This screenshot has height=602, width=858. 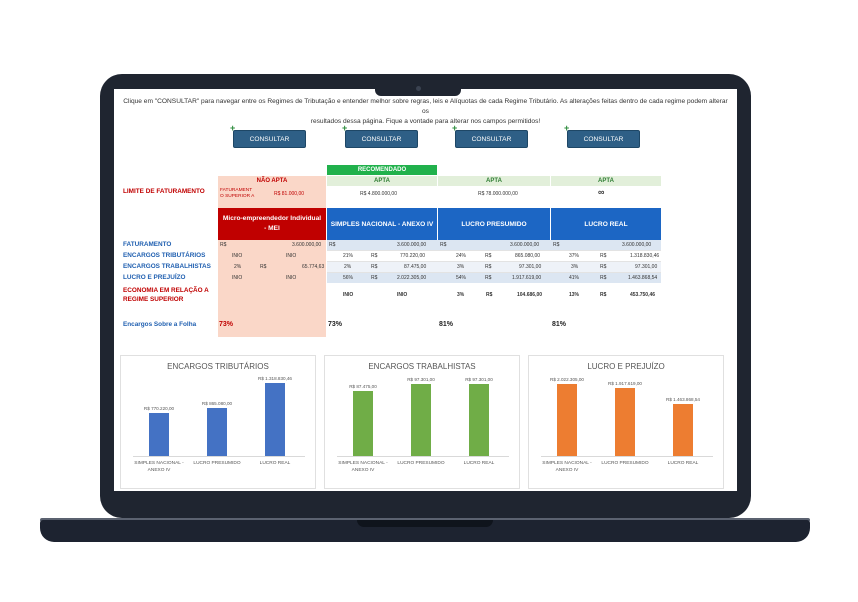 I want to click on real-eco-value: 453.750,46, so click(x=643, y=295).